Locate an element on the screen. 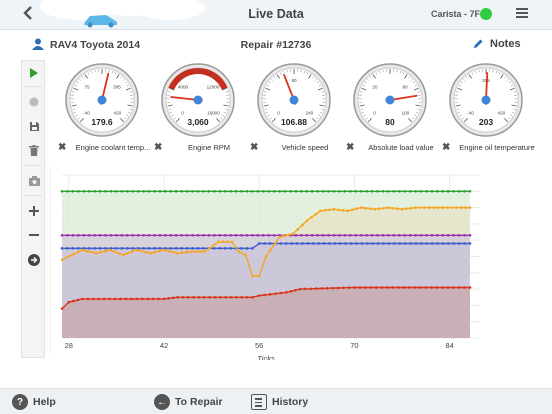 Image resolution: width=552 pixels, height=414 pixels. delete-button is located at coordinates (34, 150).